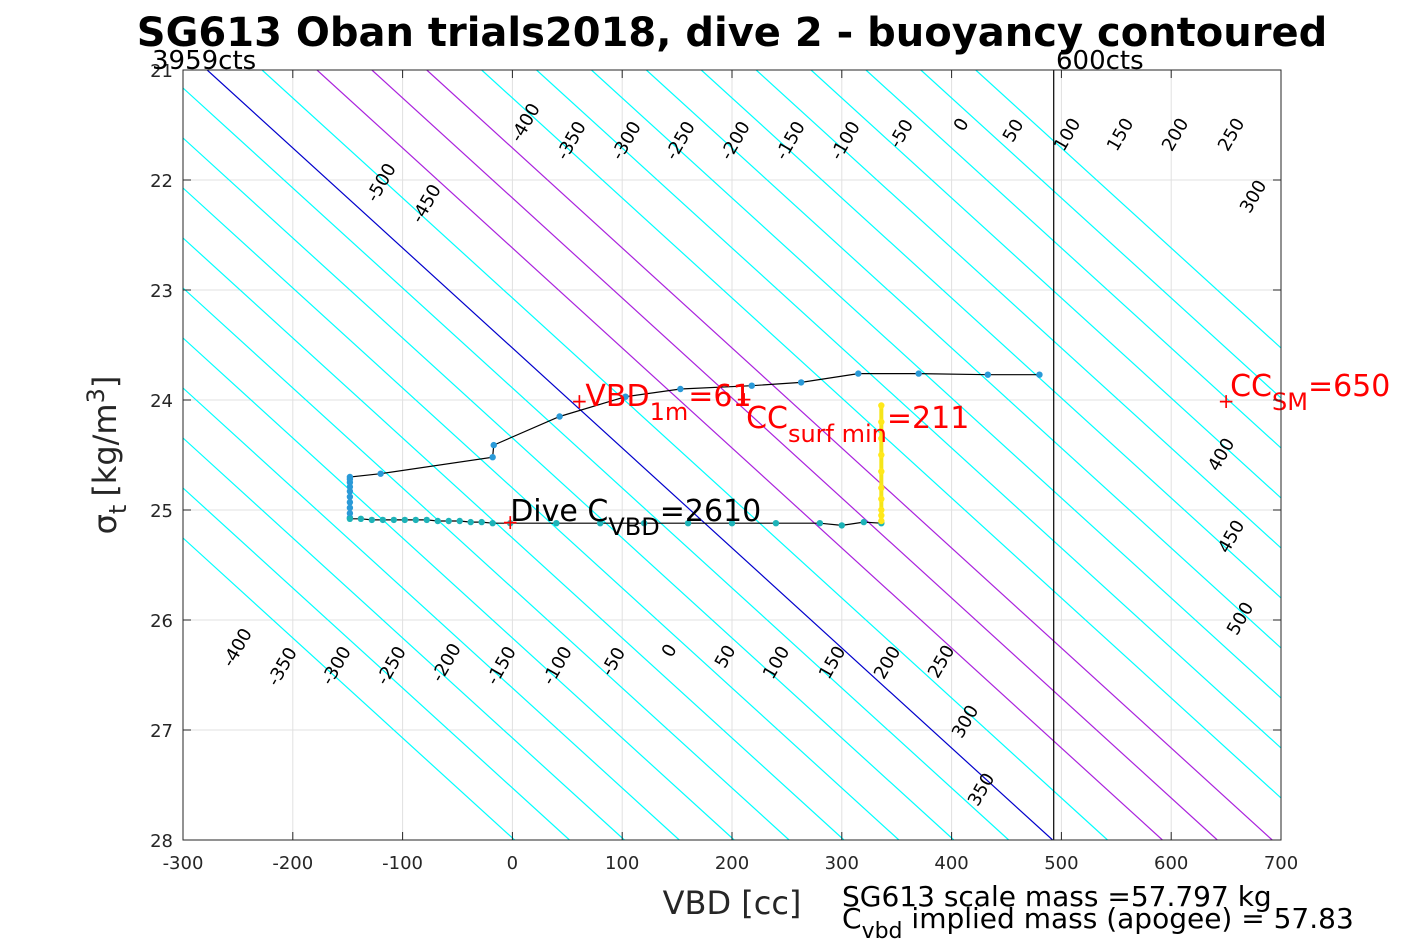 The height and width of the screenshot is (949, 1417). Describe the element at coordinates (669, 412) in the screenshot. I see `vbd-1m-sub: 1m` at that location.